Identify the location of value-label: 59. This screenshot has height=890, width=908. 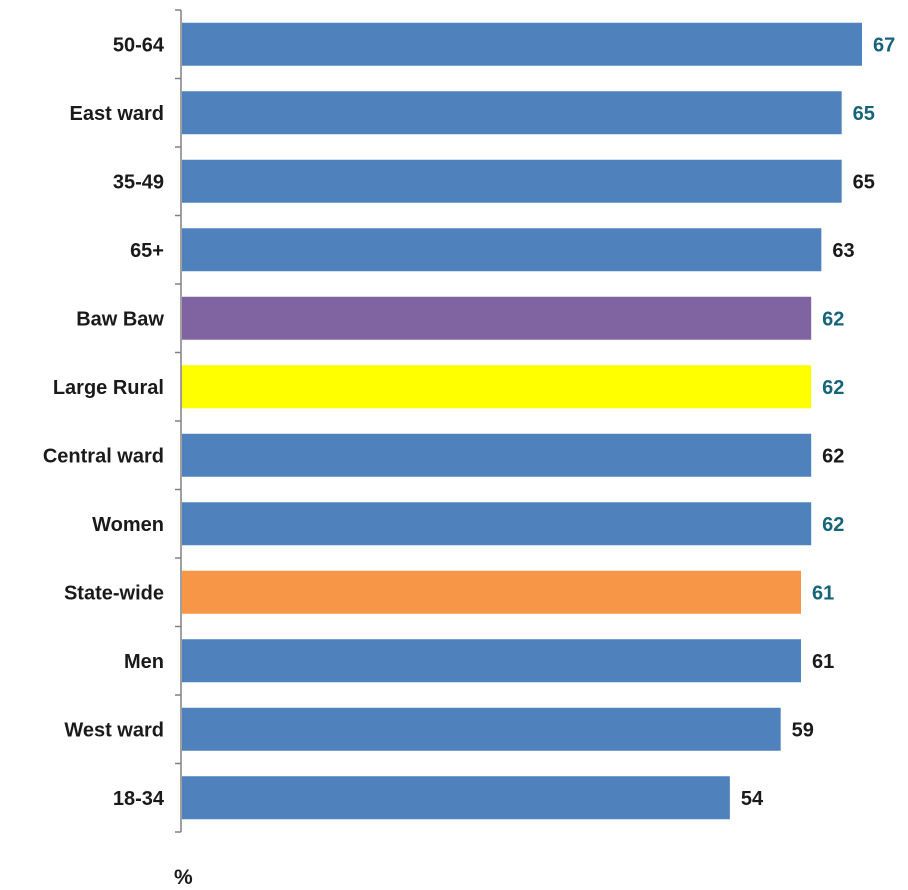
(803, 730).